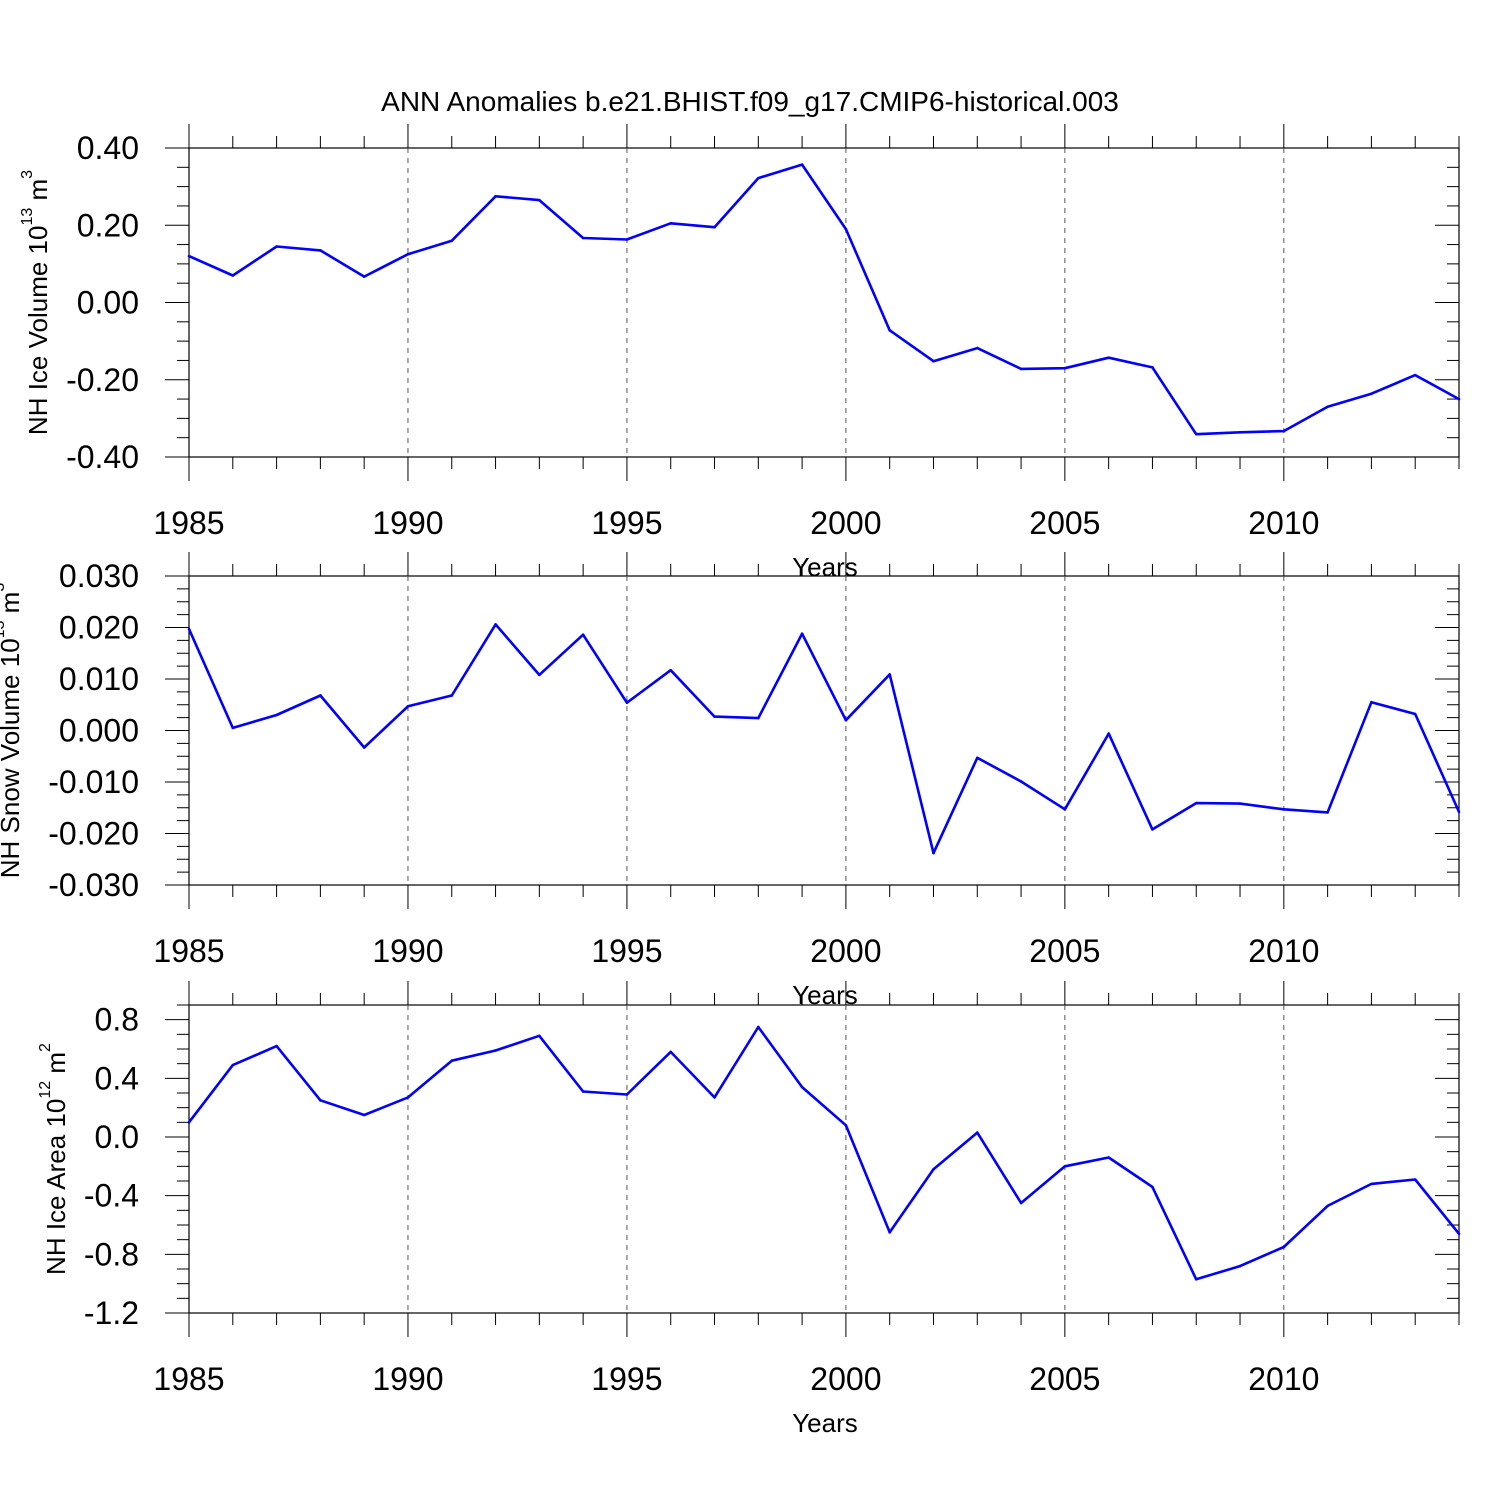 The height and width of the screenshot is (1500, 1500). Describe the element at coordinates (108, 303) in the screenshot. I see `y-tick-label: 0.00` at that location.